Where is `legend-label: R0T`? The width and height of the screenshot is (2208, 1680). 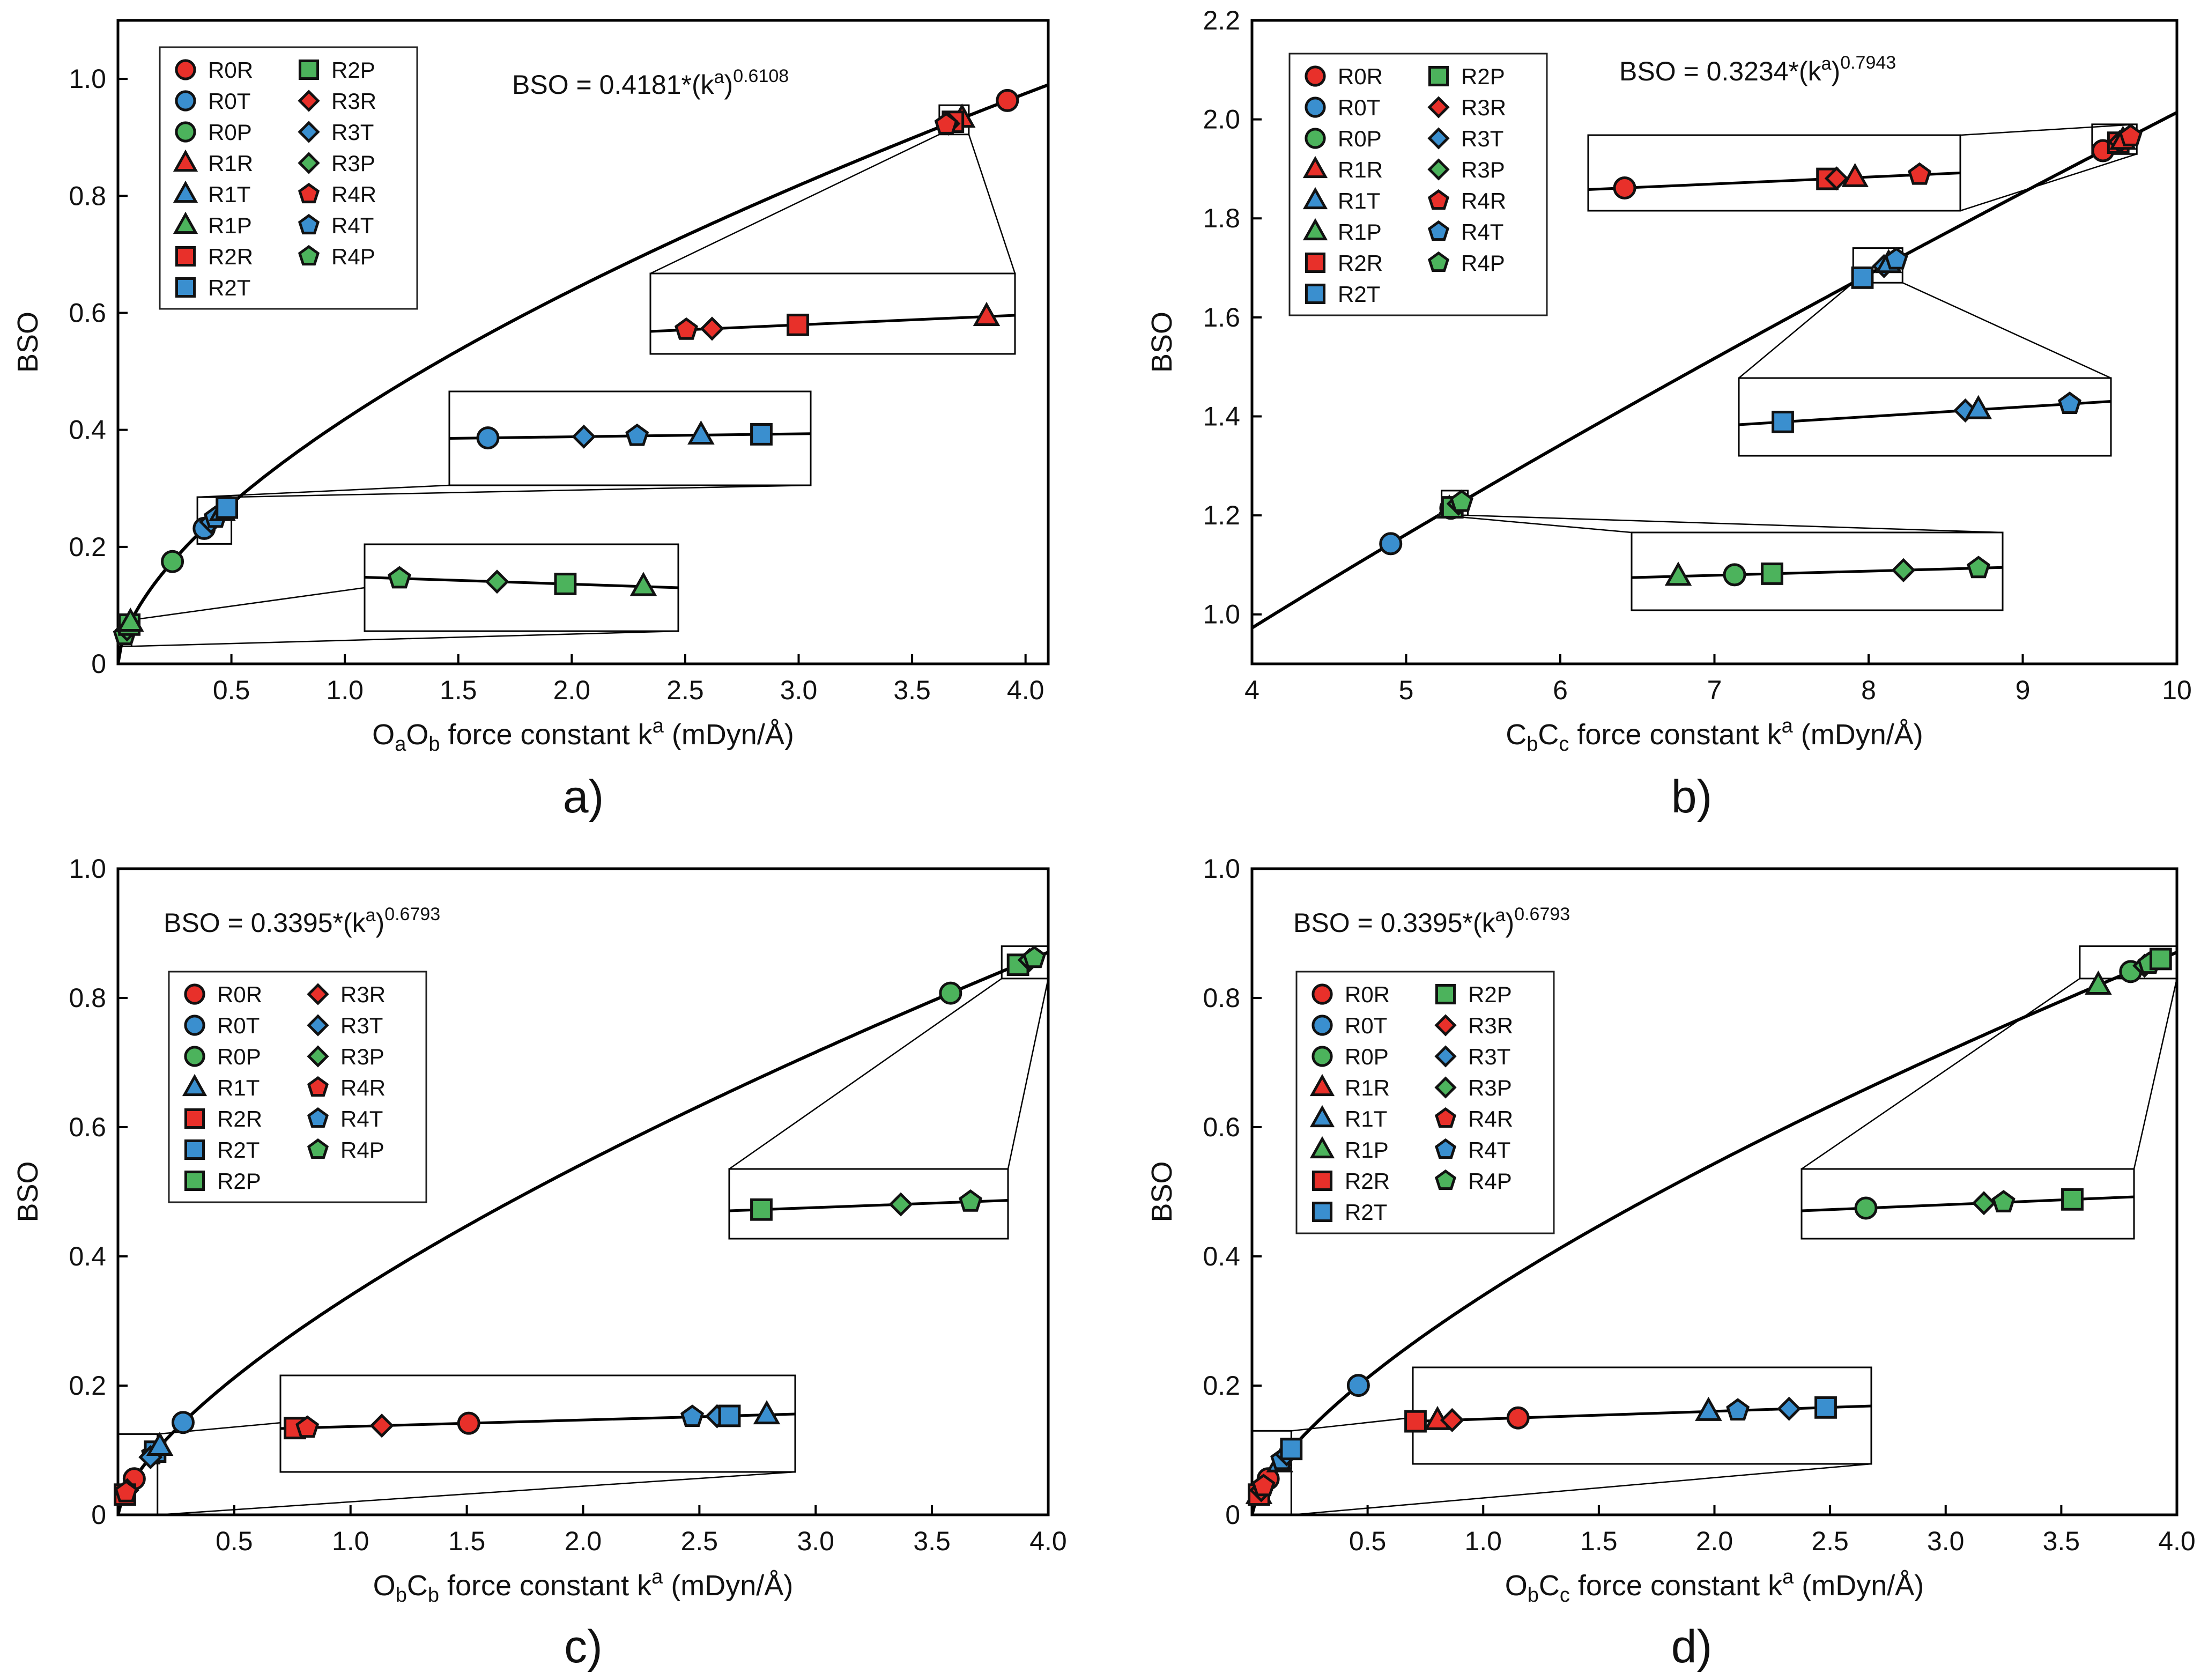
legend-label: R0T is located at coordinates (1359, 107).